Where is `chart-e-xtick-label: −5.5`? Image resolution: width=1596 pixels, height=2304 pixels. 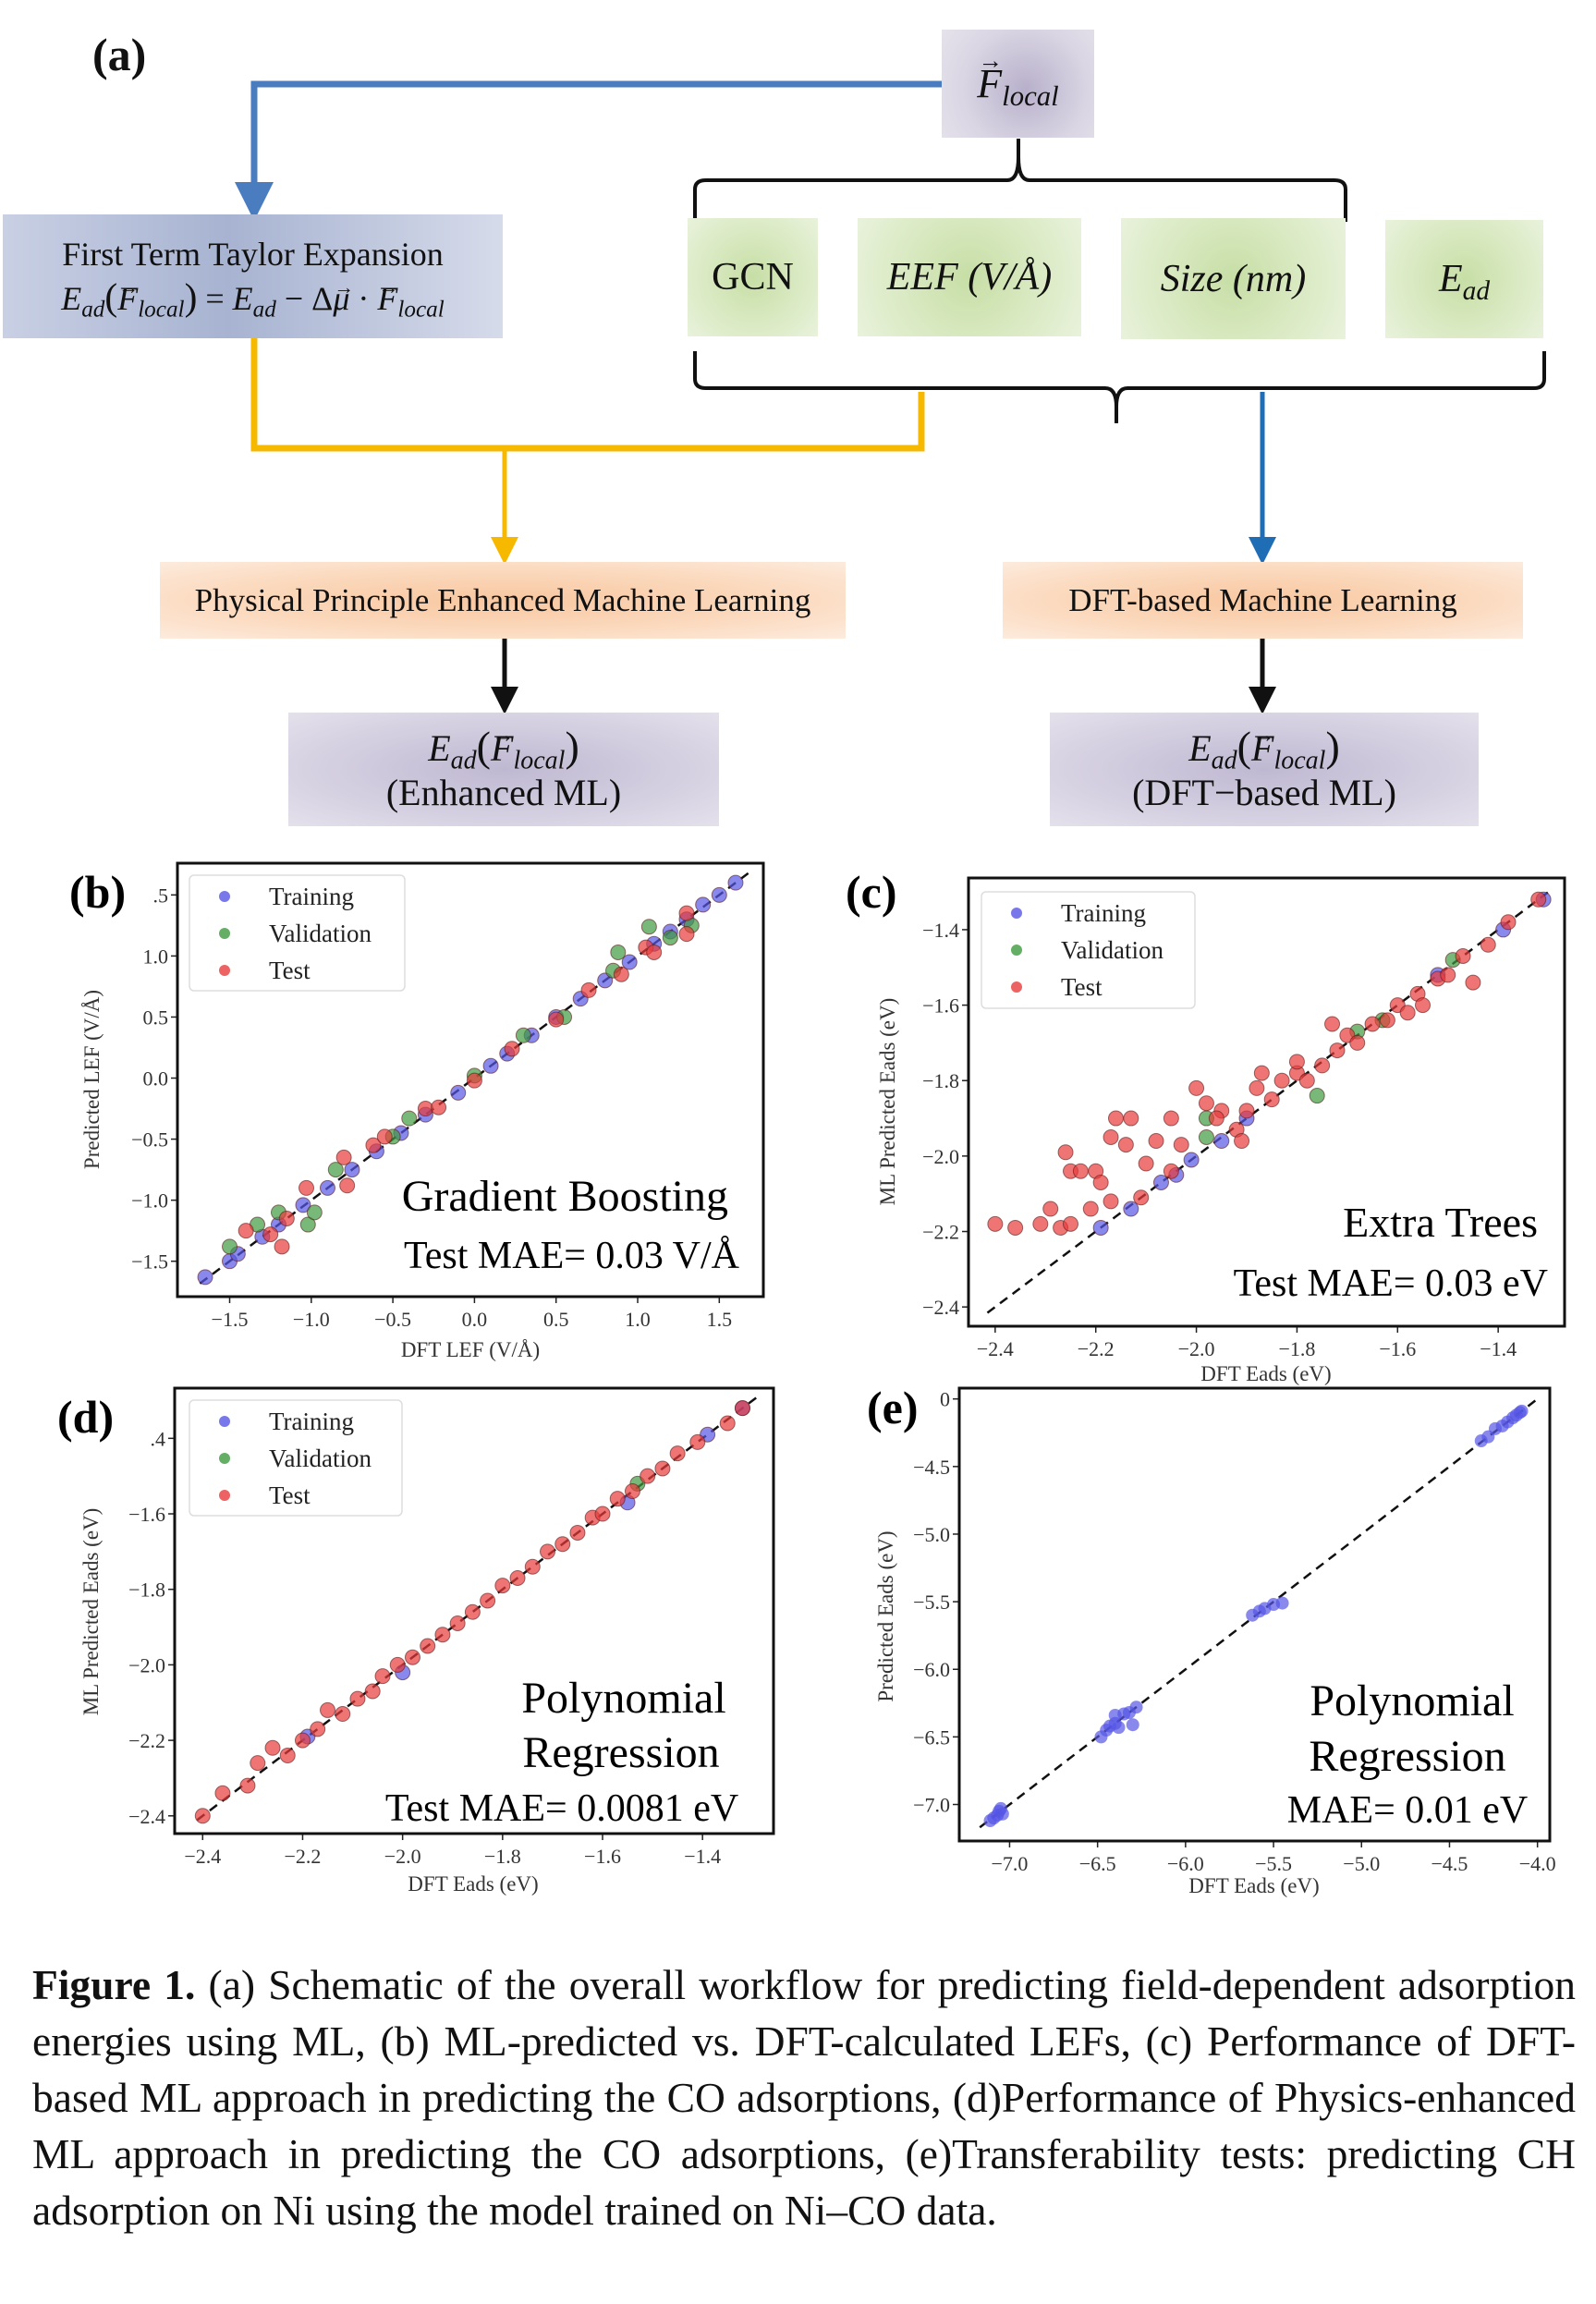
chart-e-xtick-label: −5.5 is located at coordinates (1273, 1863).